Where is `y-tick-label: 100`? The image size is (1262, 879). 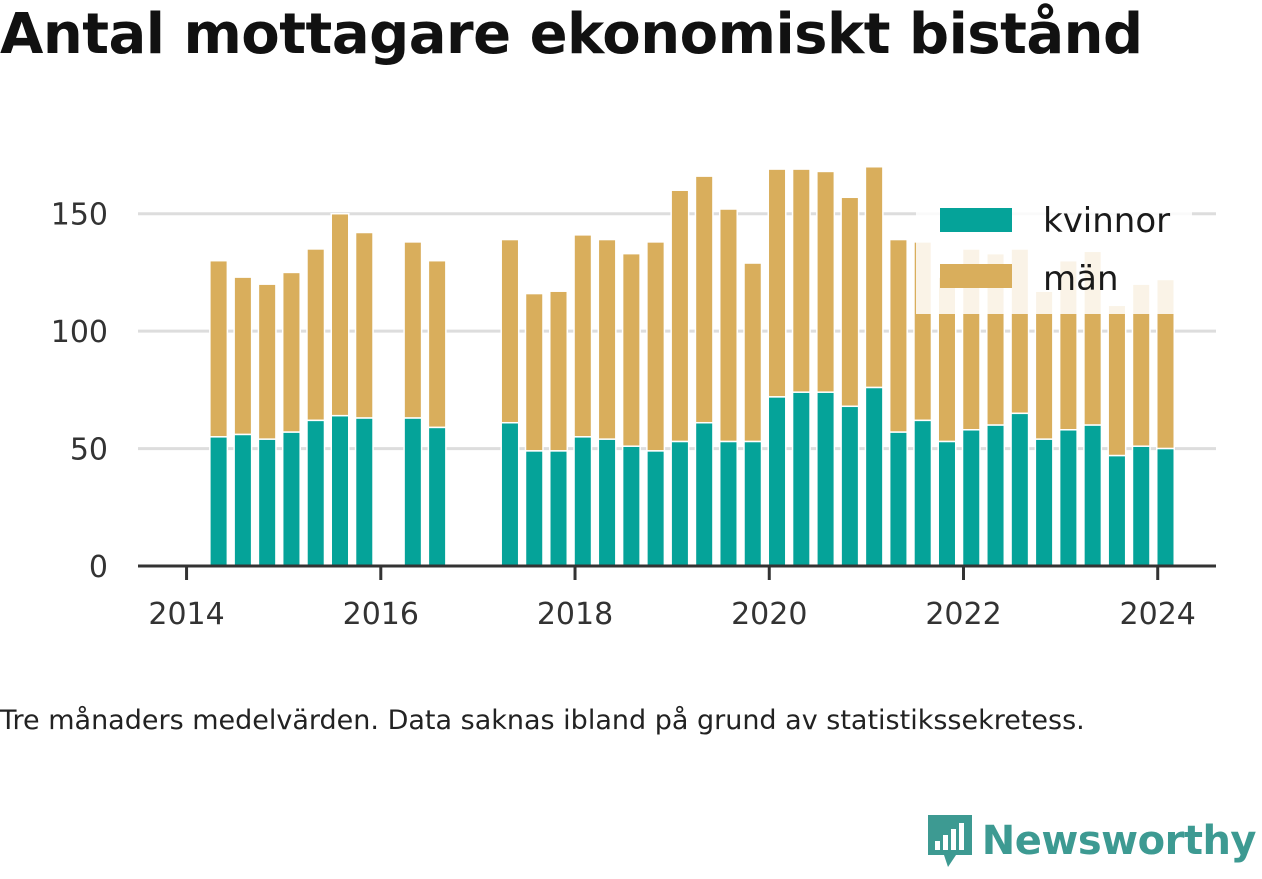
y-tick-label: 100 is located at coordinates (79, 332).